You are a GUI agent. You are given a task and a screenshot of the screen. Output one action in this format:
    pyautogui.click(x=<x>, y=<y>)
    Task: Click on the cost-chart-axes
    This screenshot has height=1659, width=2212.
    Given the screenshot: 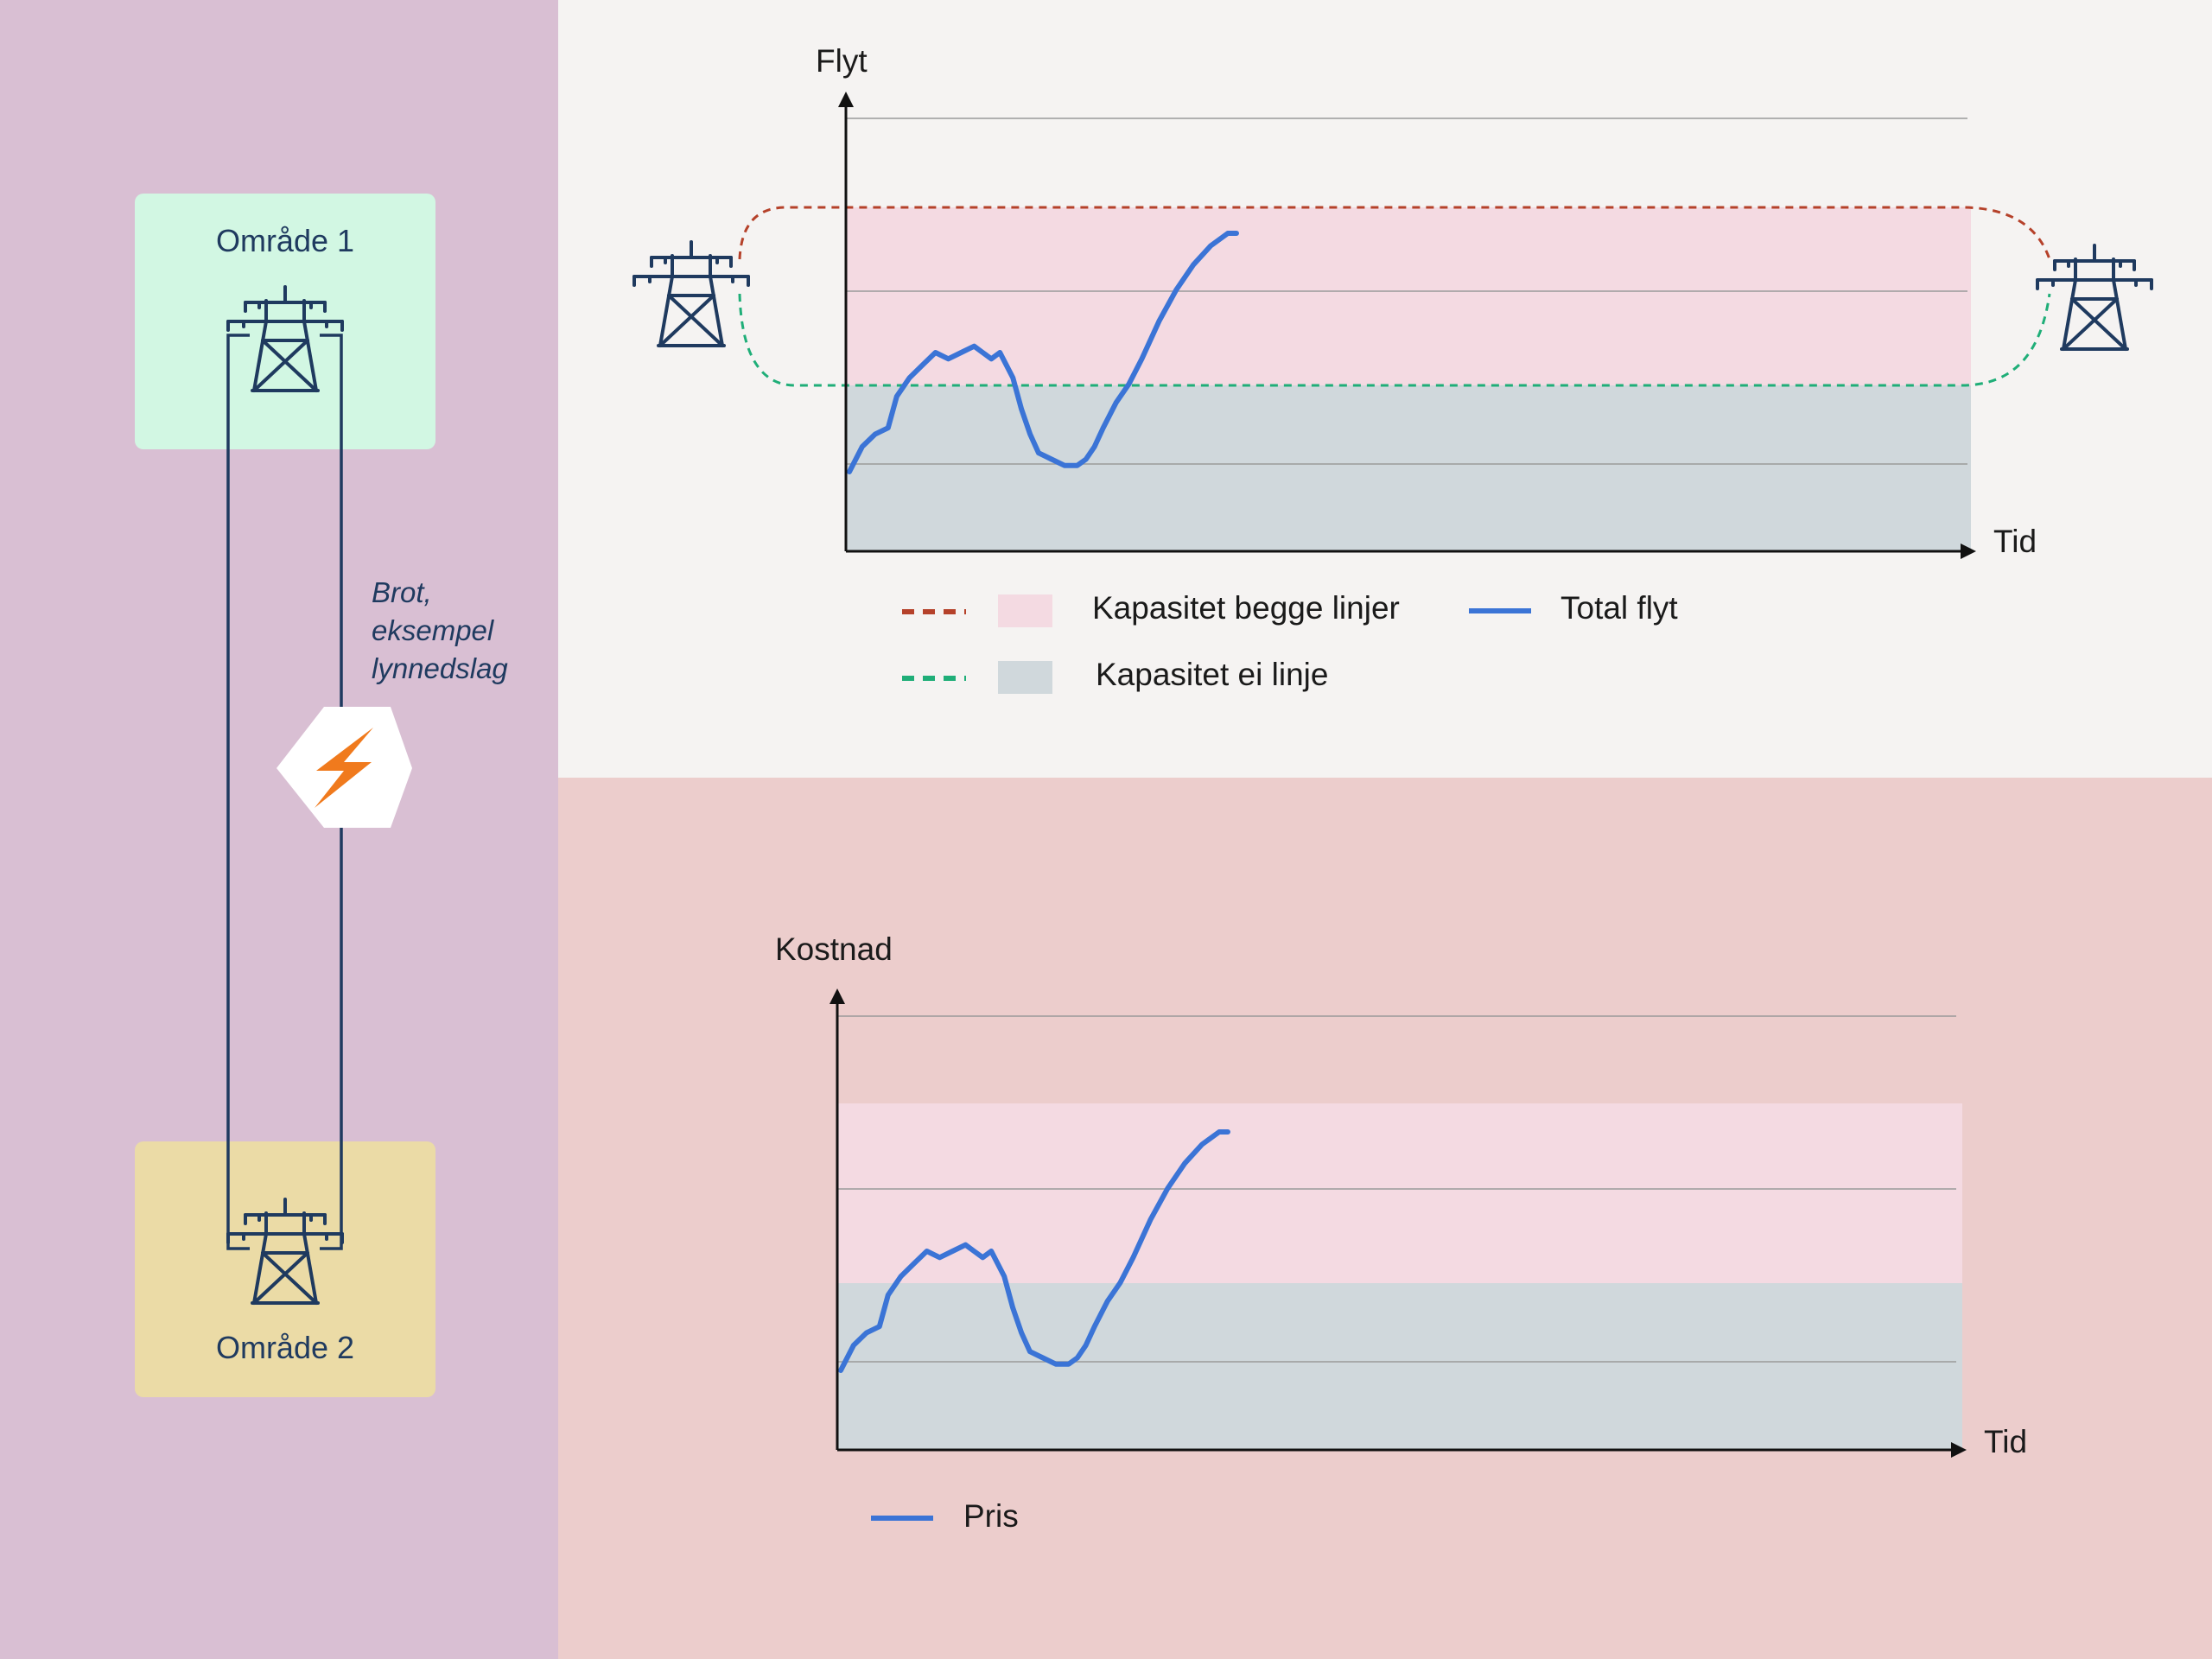 What is the action you would take?
    pyautogui.click(x=1398, y=1223)
    